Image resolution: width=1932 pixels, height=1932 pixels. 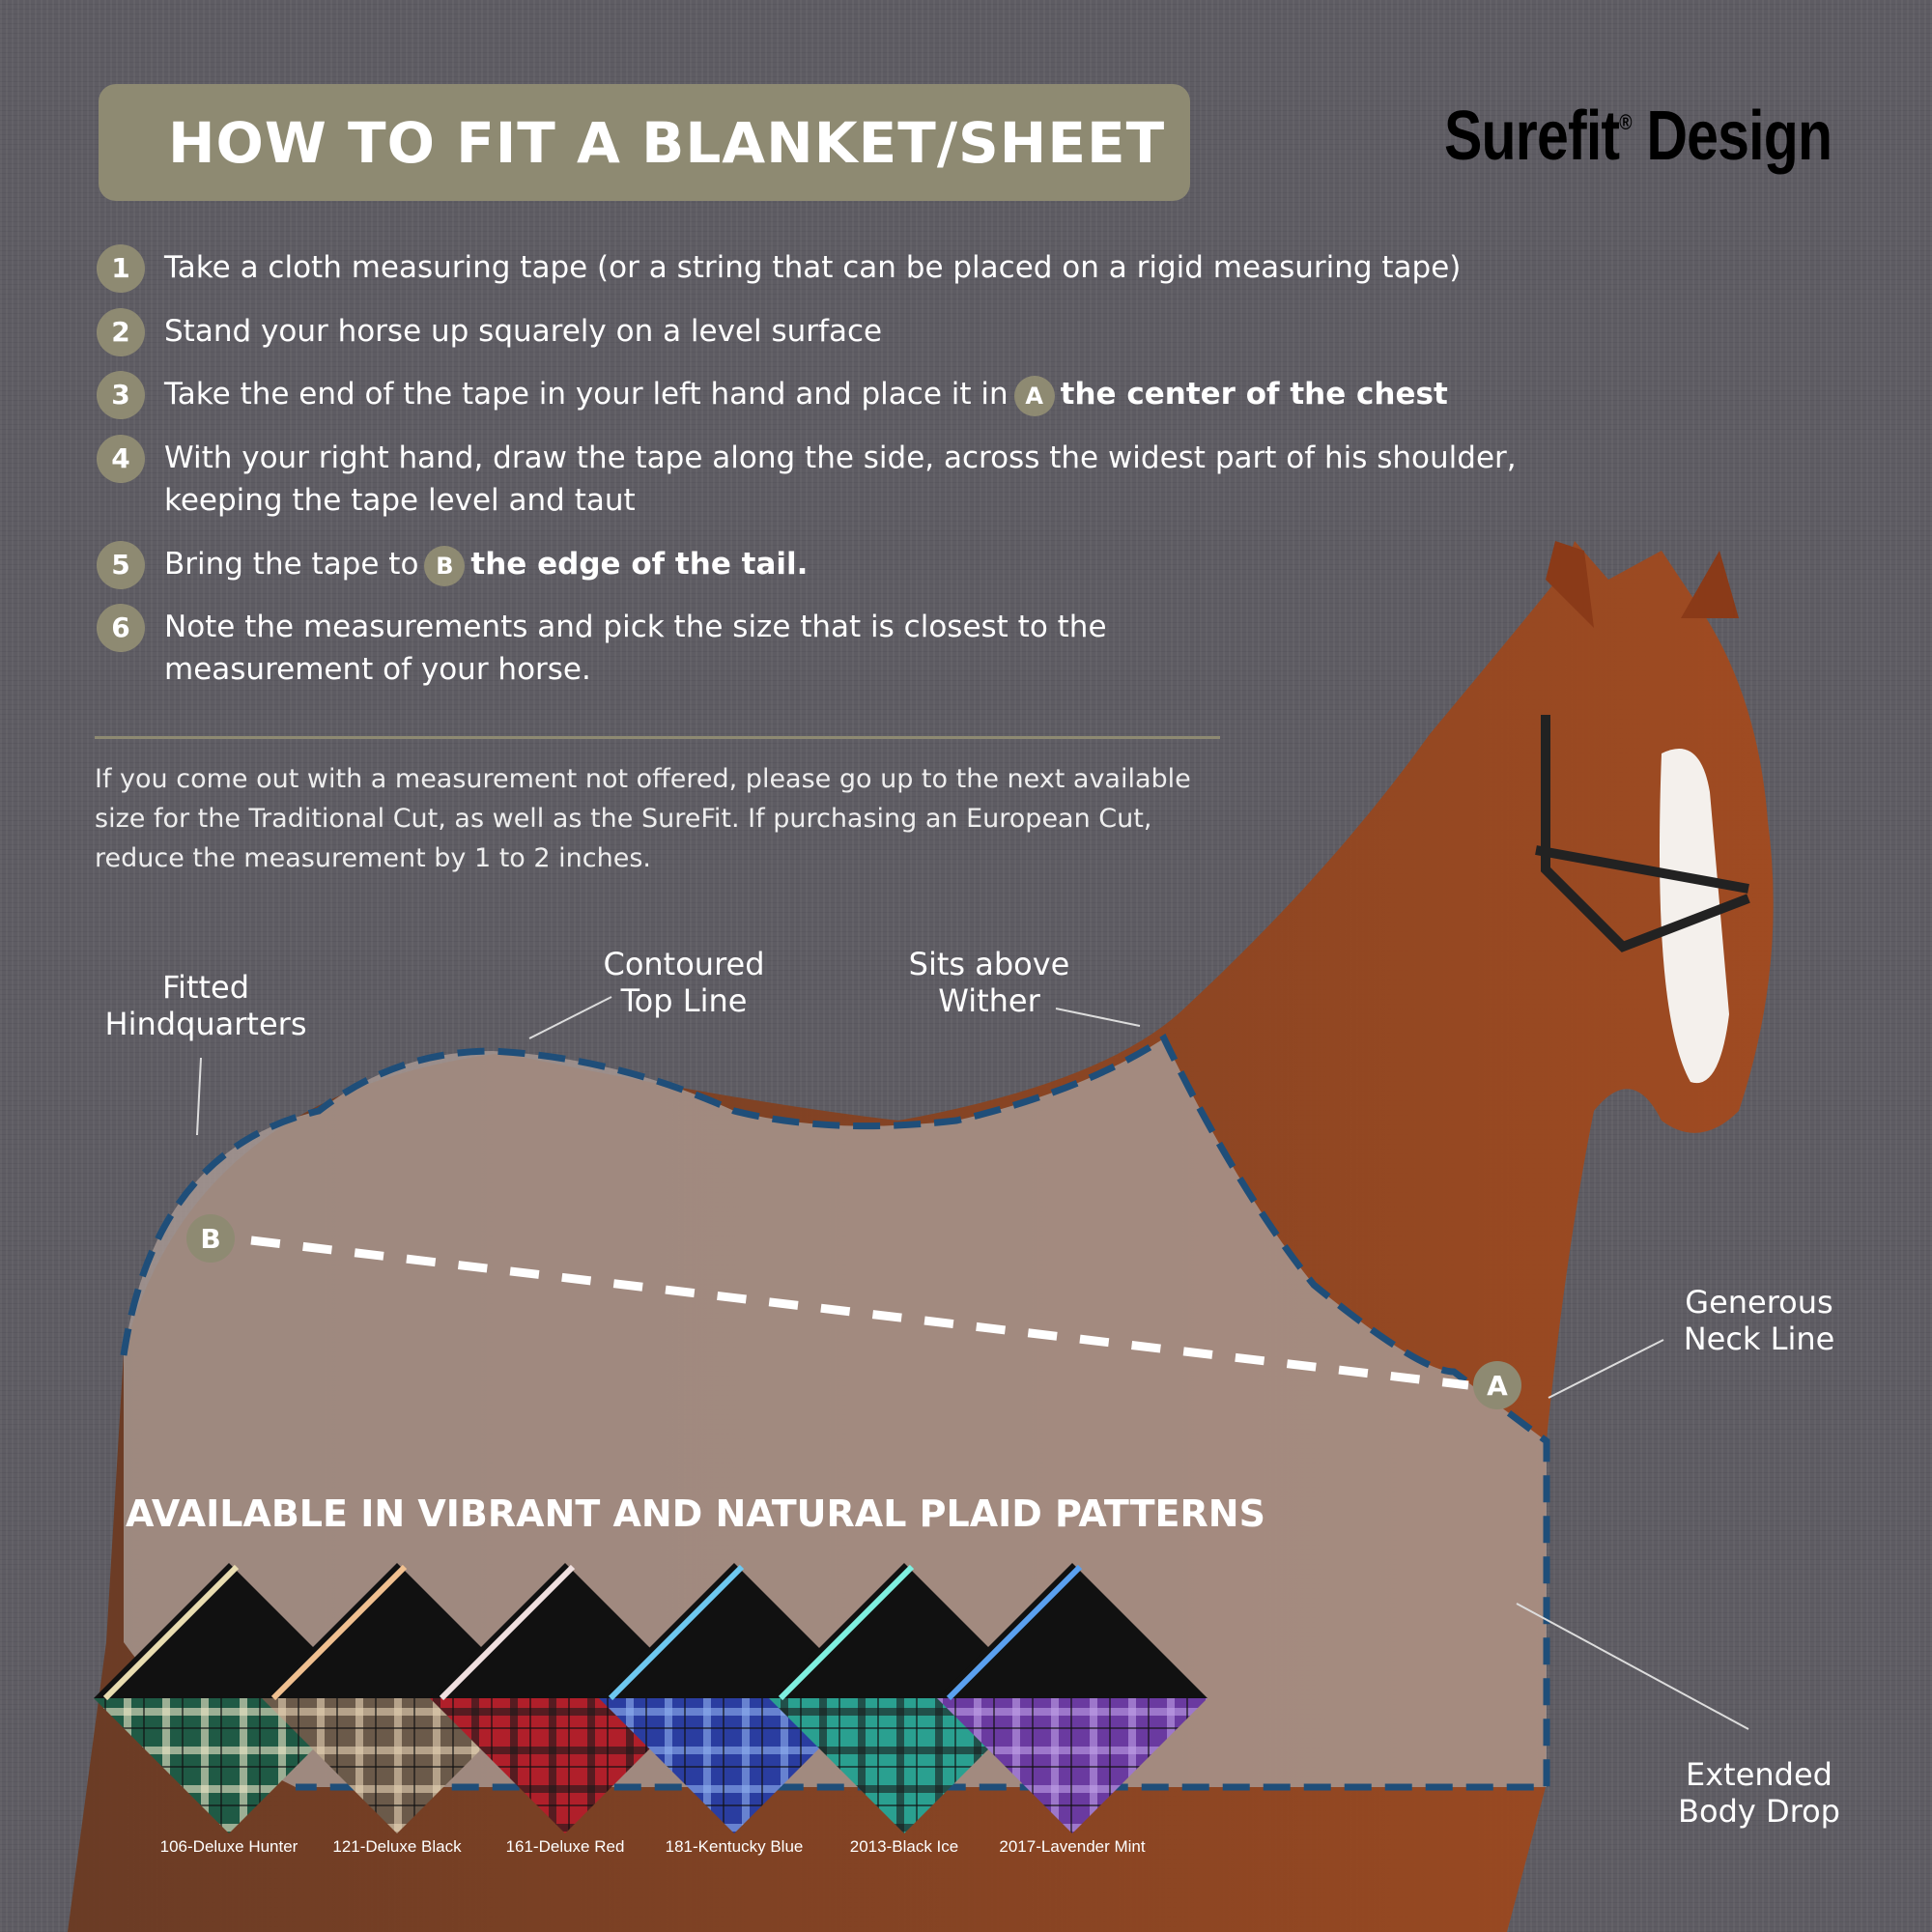 What do you see at coordinates (1759, 1793) in the screenshot?
I see `callout-extended-body-drop: Extended Body Drop` at bounding box center [1759, 1793].